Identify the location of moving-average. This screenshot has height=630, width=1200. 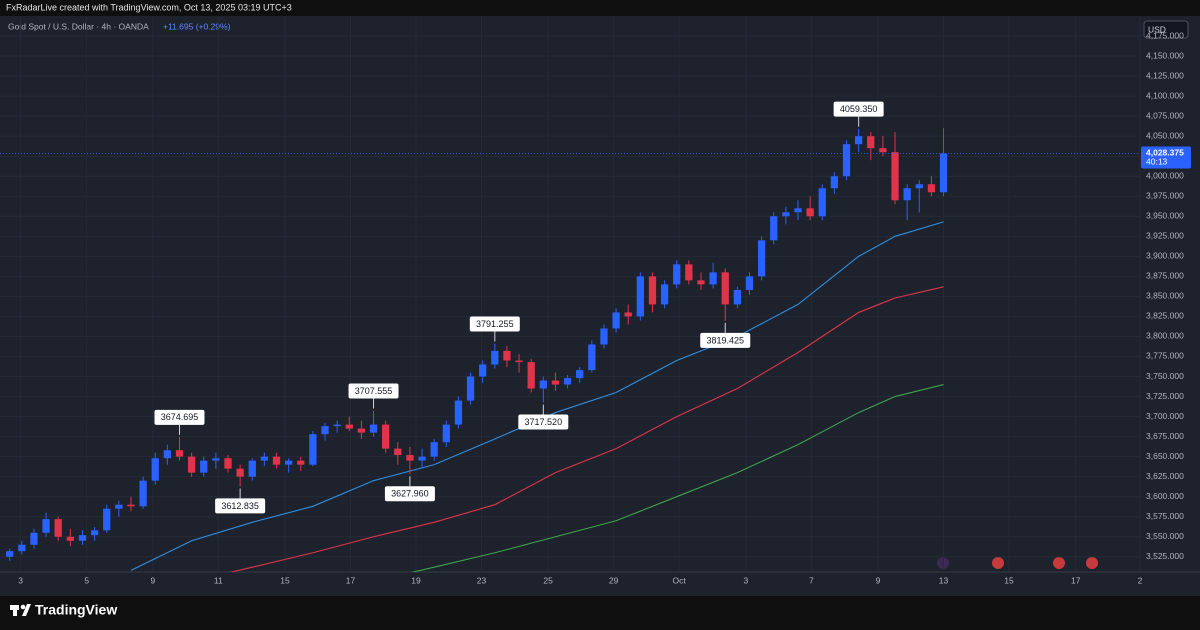
(677, 477).